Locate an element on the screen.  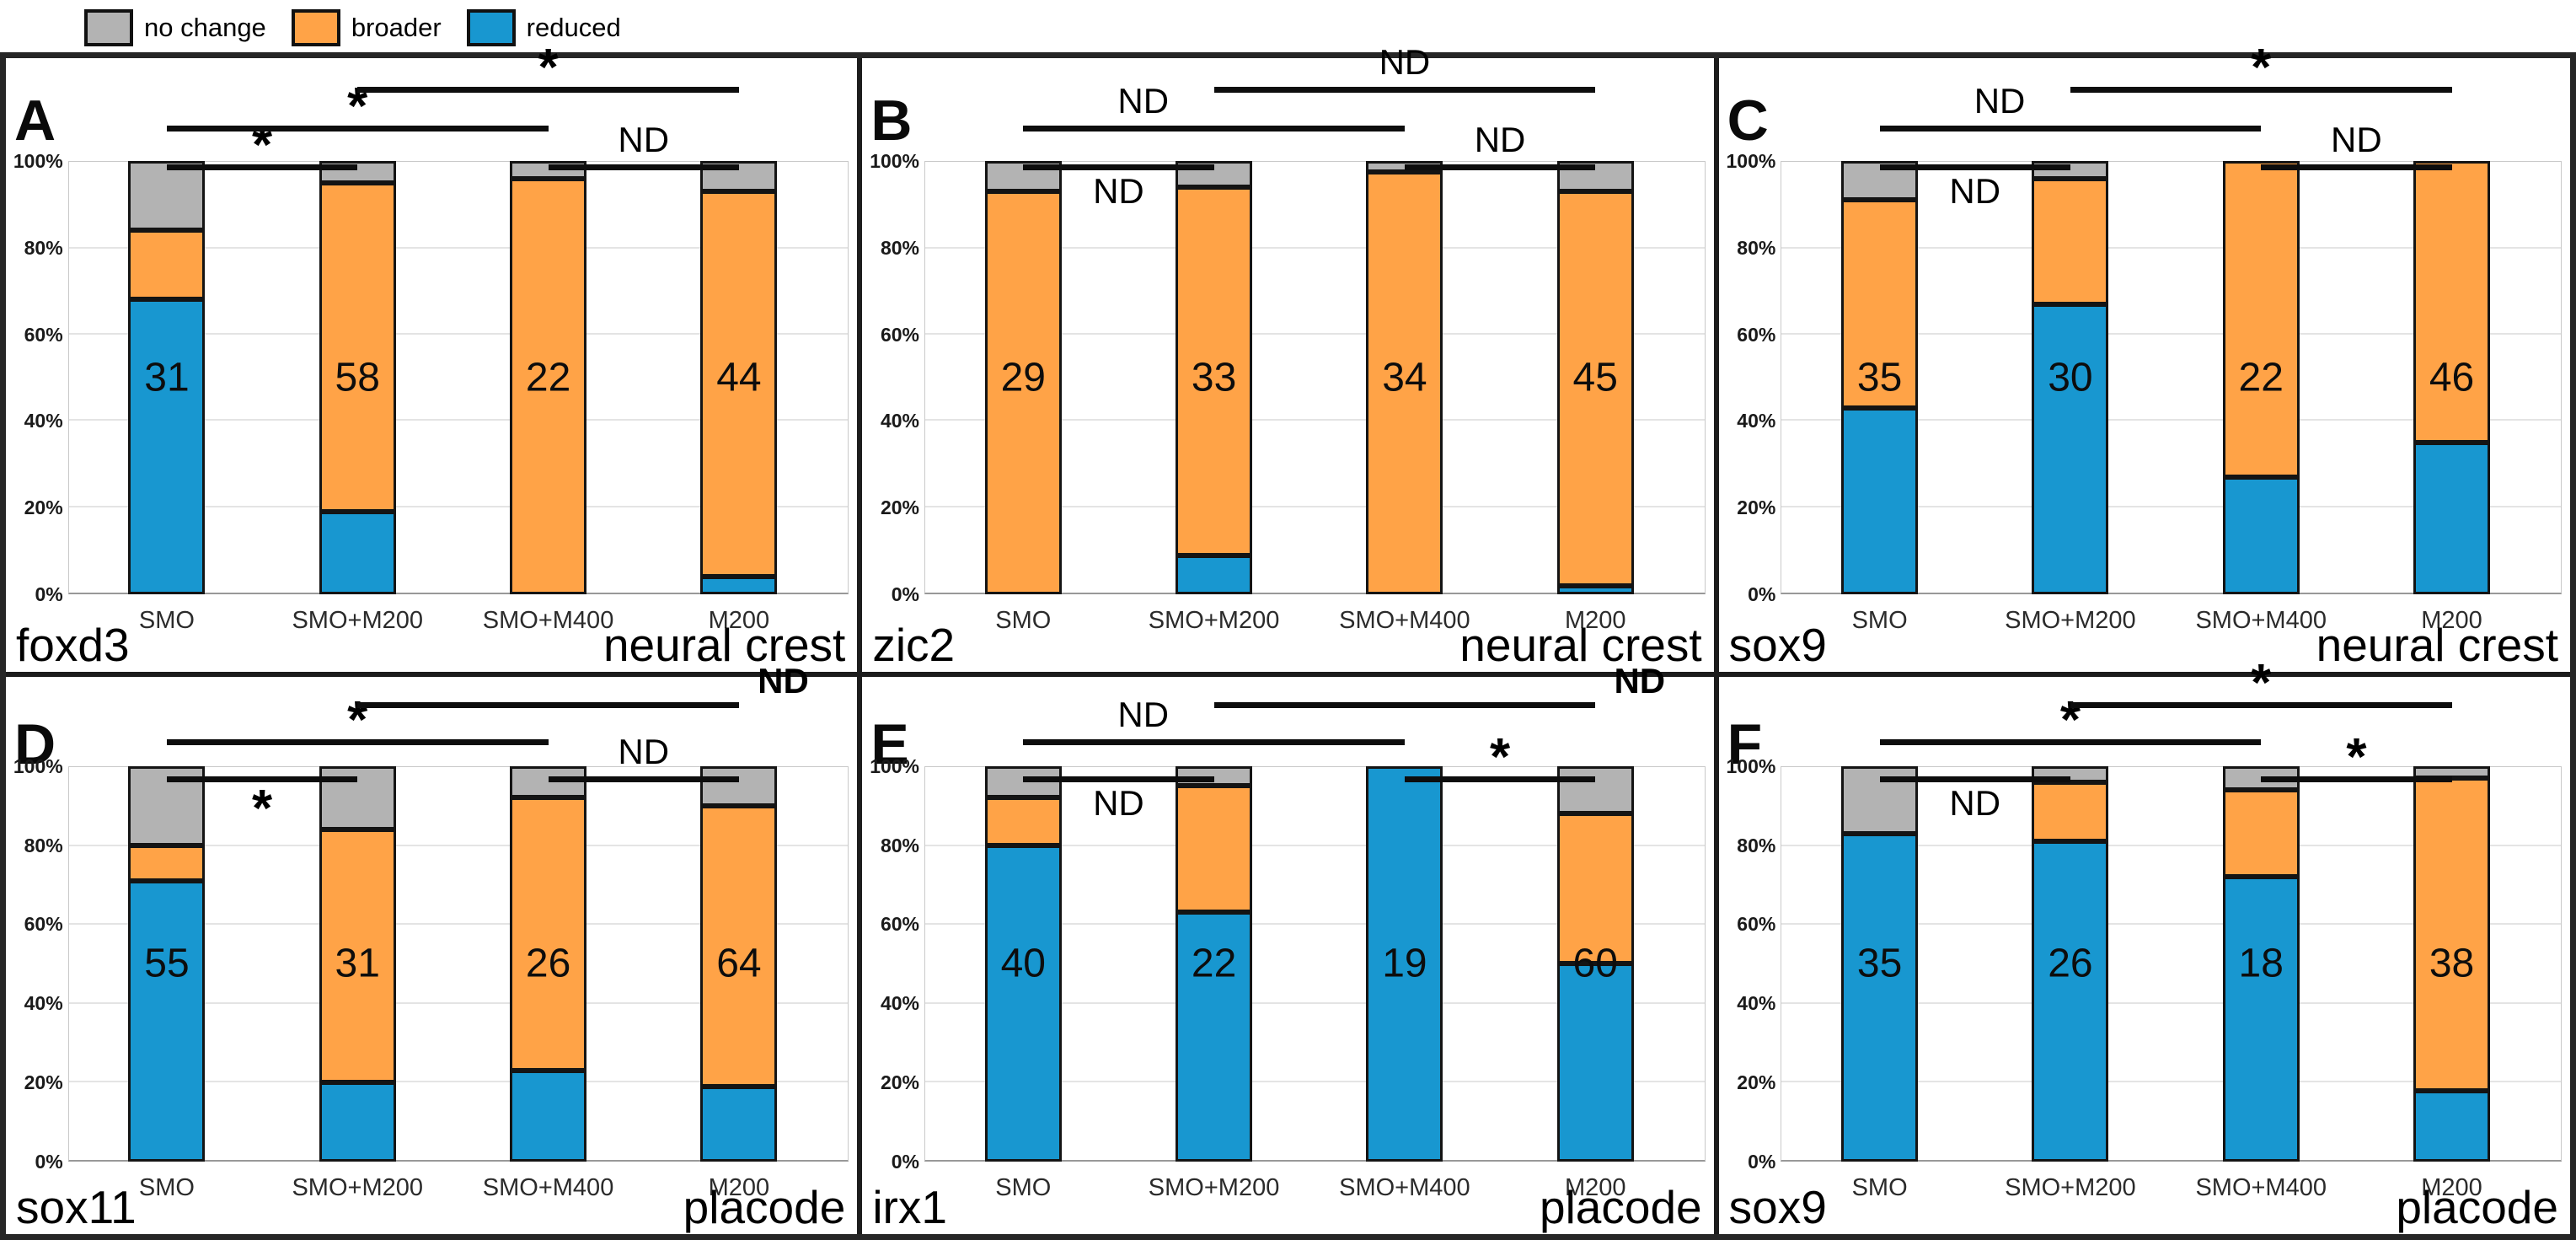
panel-letter: B is located at coordinates (892, 121).